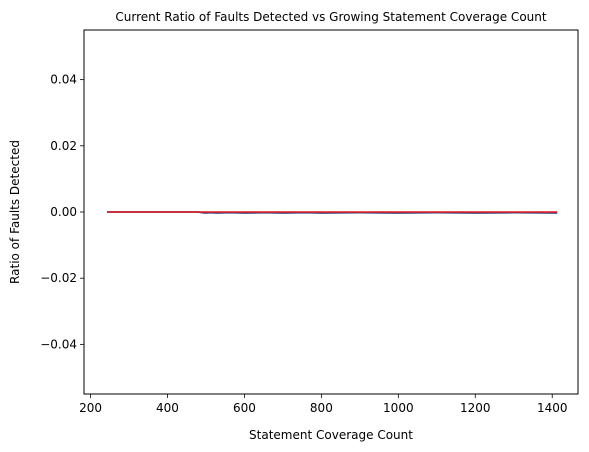 This screenshot has height=452, width=589. I want to click on x-tick-label: 1000, so click(398, 408).